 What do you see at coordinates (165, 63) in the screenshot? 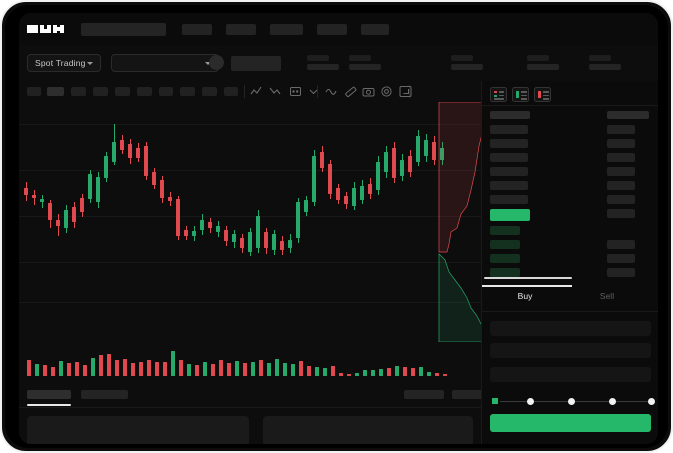
I see `trading-pair-select` at bounding box center [165, 63].